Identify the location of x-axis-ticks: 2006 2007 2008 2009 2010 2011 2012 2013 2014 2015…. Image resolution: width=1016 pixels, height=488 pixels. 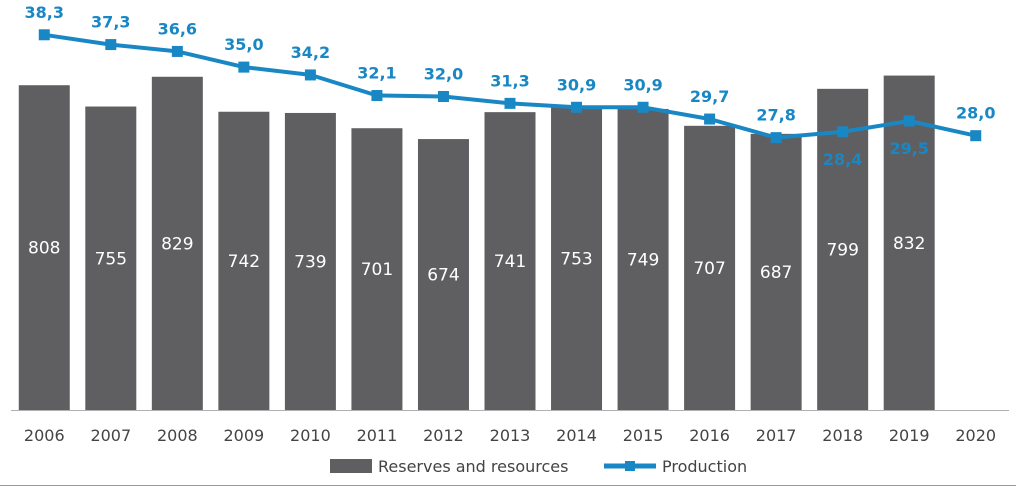
(510, 435).